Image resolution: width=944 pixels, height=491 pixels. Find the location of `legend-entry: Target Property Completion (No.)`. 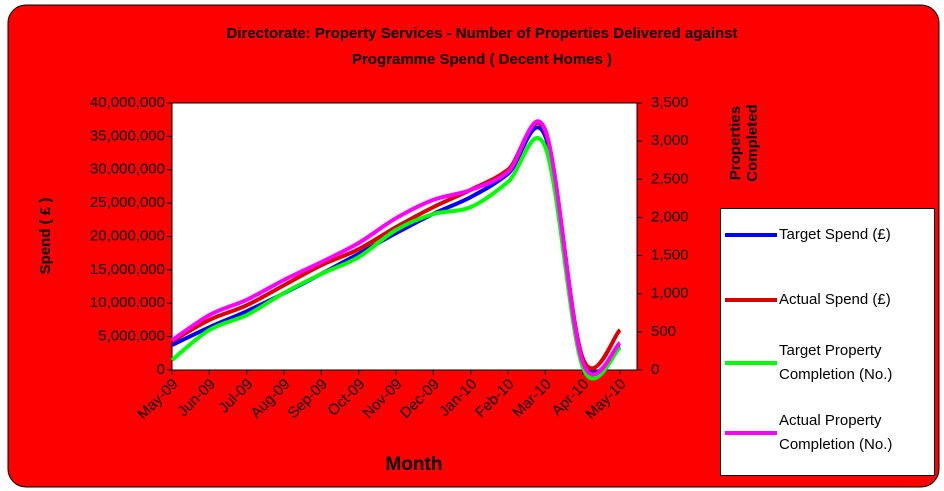

legend-entry: Target Property Completion (No.) is located at coordinates (827, 363).